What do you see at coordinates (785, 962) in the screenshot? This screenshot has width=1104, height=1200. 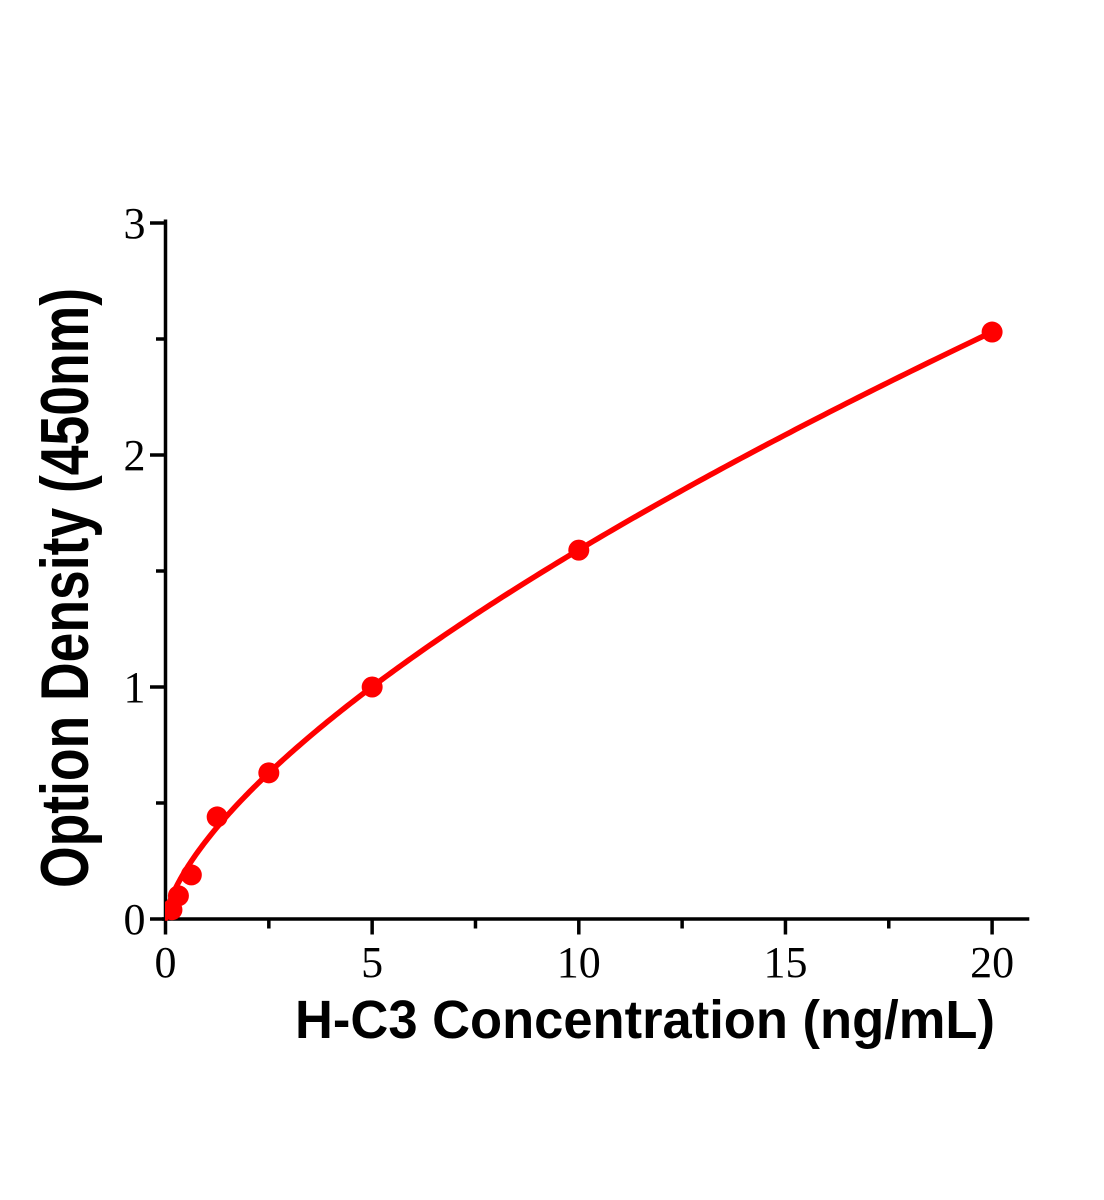 I see `x-tick-label: 15` at bounding box center [785, 962].